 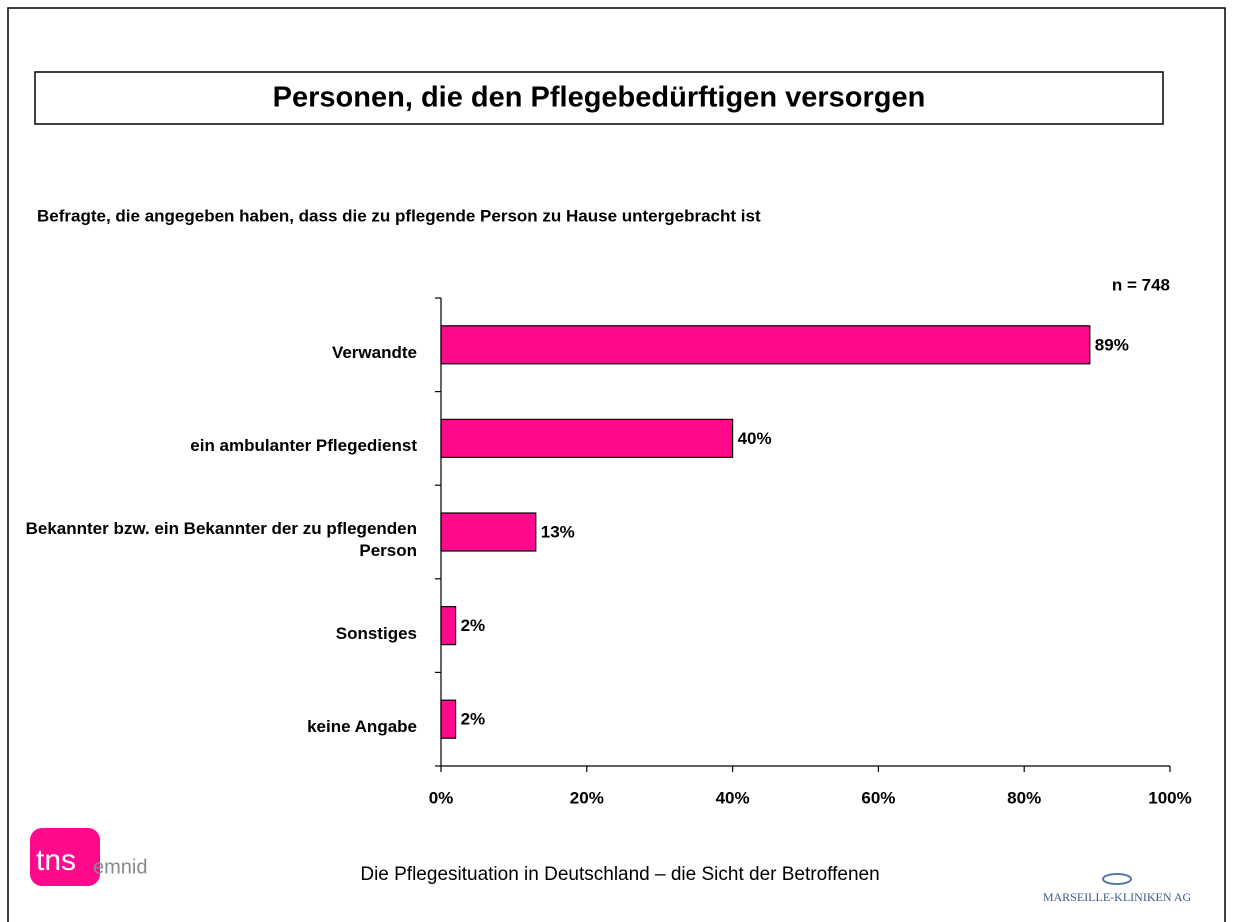 I want to click on value-label: 89%, so click(x=1112, y=344).